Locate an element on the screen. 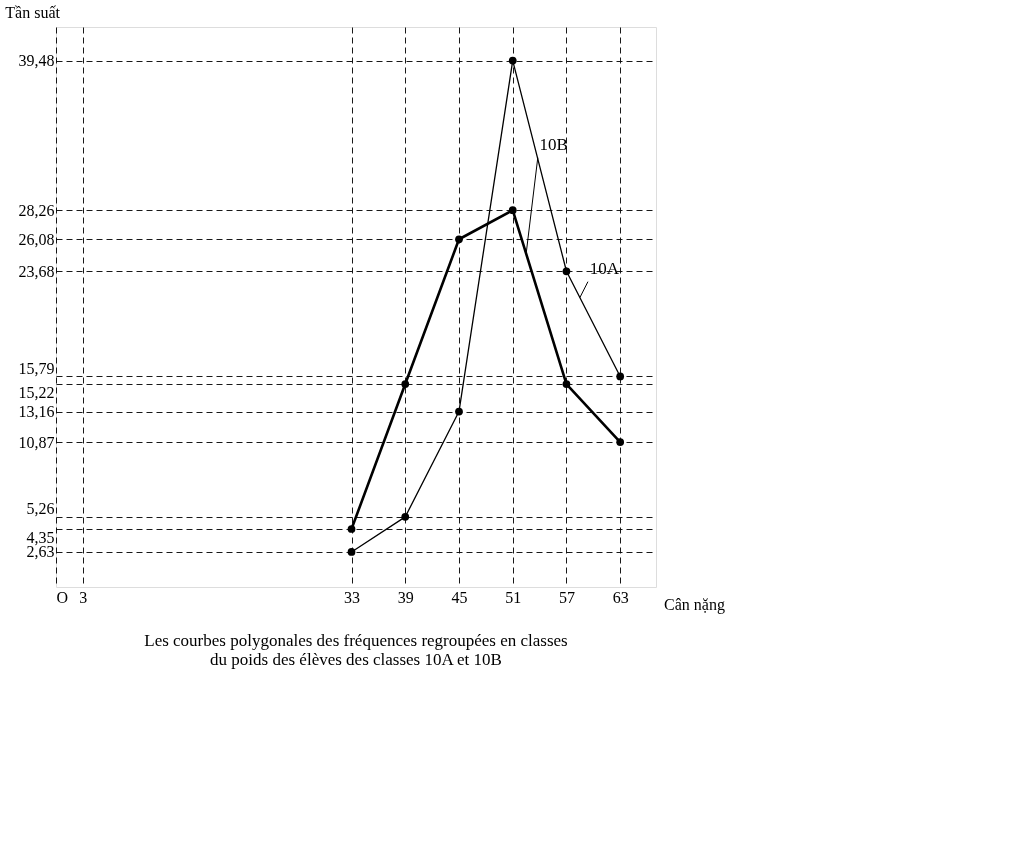  x-tick-label: 3 is located at coordinates (83, 597).